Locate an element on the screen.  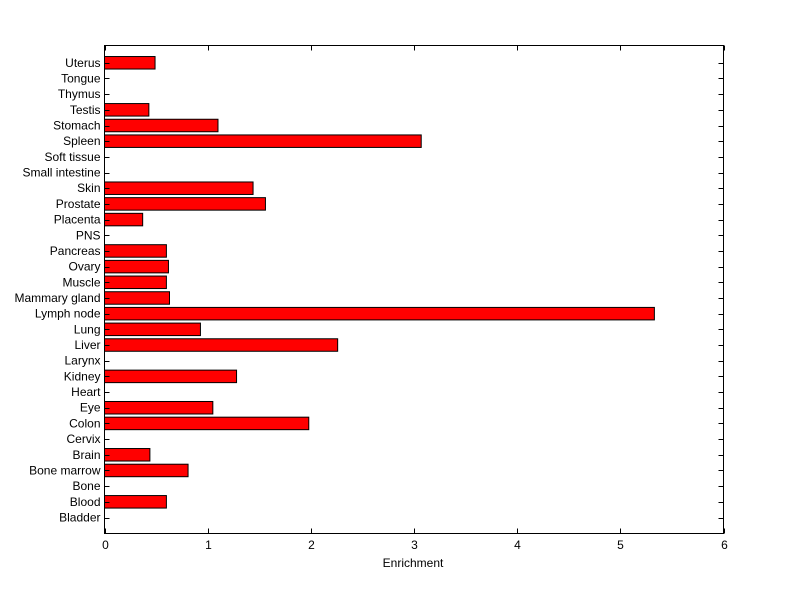
x-tick-label: 2 is located at coordinates (311, 545).